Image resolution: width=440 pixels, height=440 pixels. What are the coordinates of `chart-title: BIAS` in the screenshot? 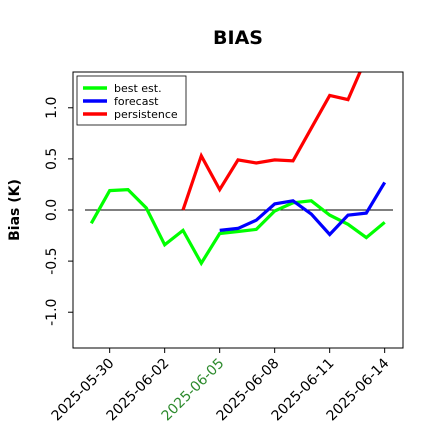 It's located at (238, 38).